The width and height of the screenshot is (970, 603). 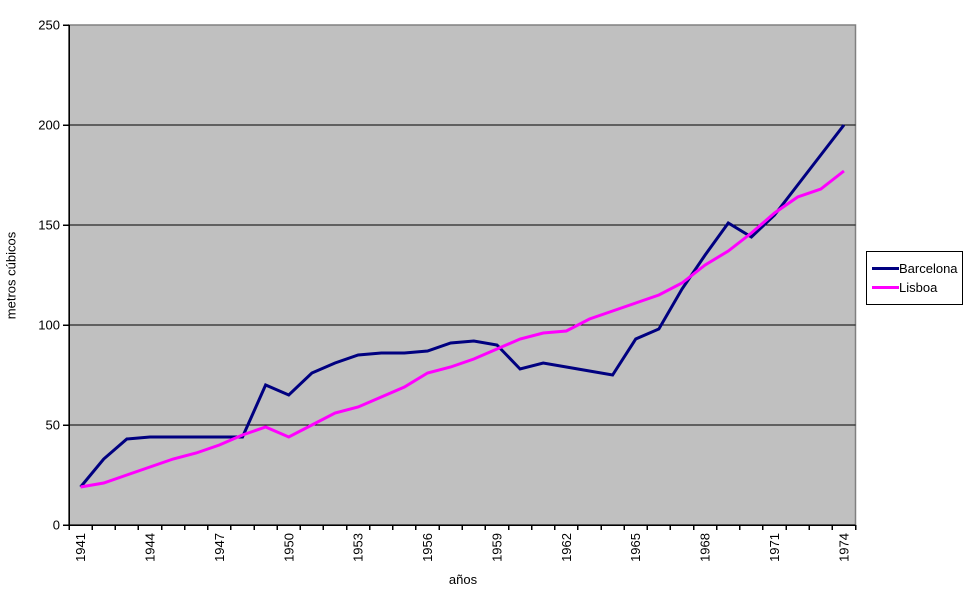 What do you see at coordinates (566, 547) in the screenshot?
I see `x-tick-label-1962: 1962` at bounding box center [566, 547].